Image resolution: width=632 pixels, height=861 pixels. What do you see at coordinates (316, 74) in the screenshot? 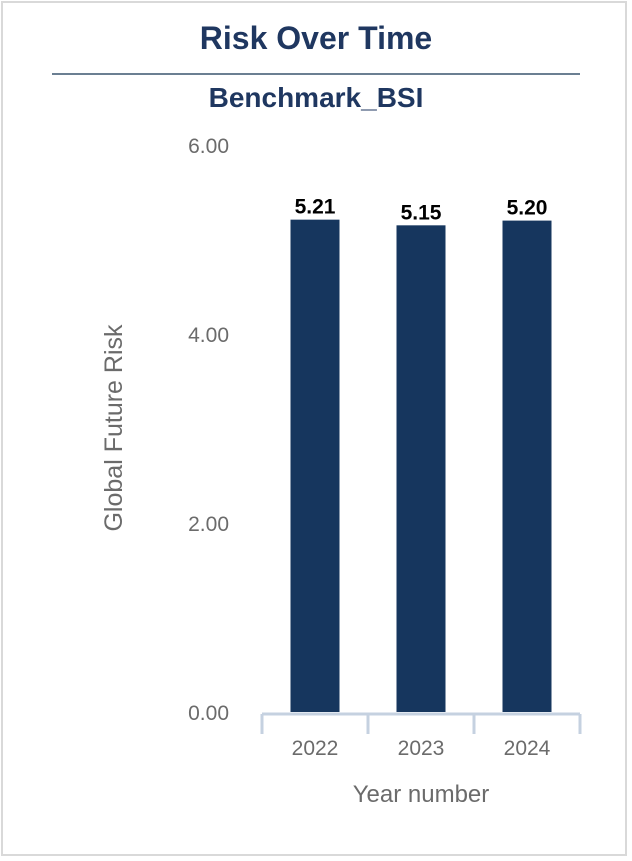
I see `title-divider` at bounding box center [316, 74].